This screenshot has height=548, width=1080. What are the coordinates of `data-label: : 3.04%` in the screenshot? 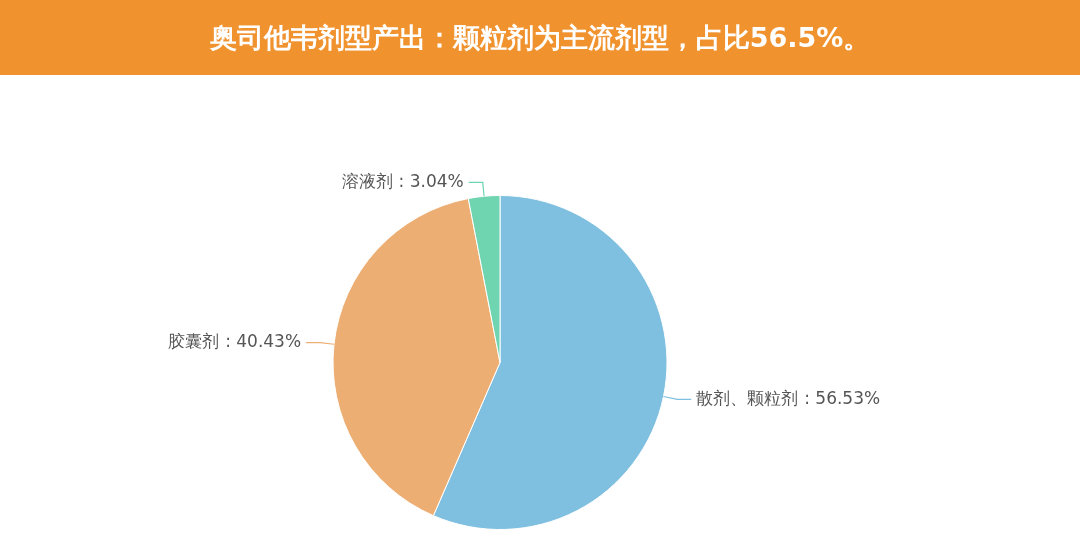 It's located at (431, 180).